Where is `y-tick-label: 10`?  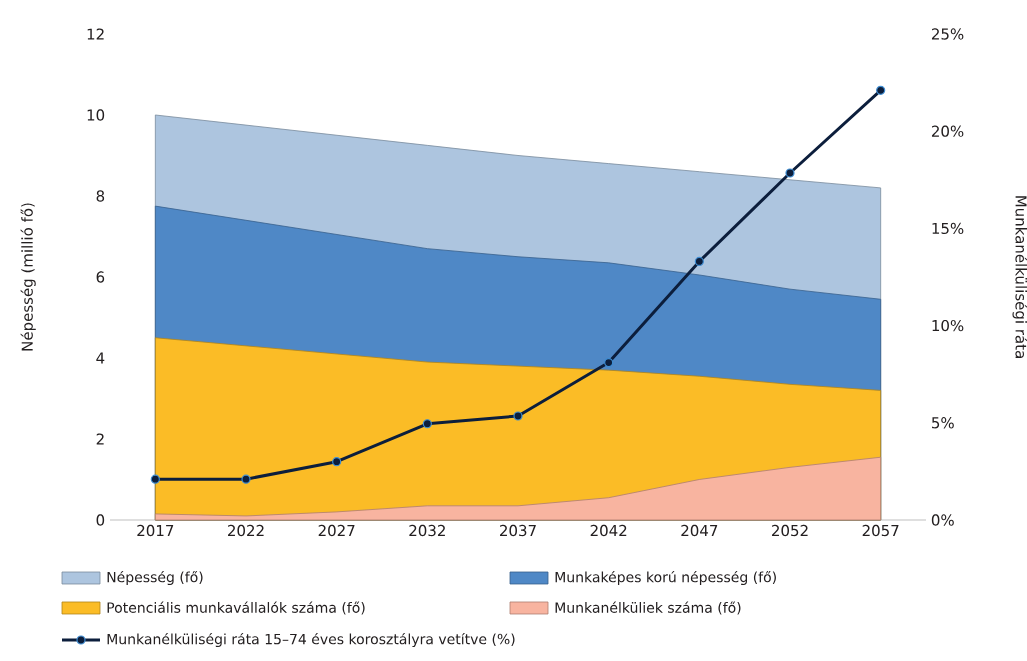 y-tick-label: 10 is located at coordinates (96, 115).